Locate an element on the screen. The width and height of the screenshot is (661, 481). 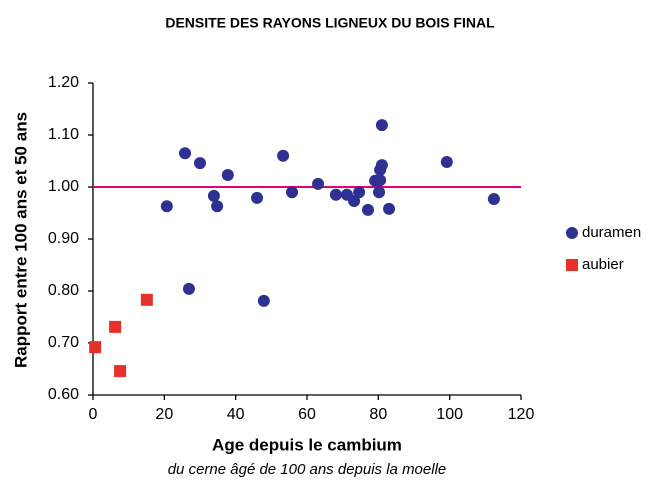
x-axis-label: Age depuis le cambium is located at coordinates (307, 444).